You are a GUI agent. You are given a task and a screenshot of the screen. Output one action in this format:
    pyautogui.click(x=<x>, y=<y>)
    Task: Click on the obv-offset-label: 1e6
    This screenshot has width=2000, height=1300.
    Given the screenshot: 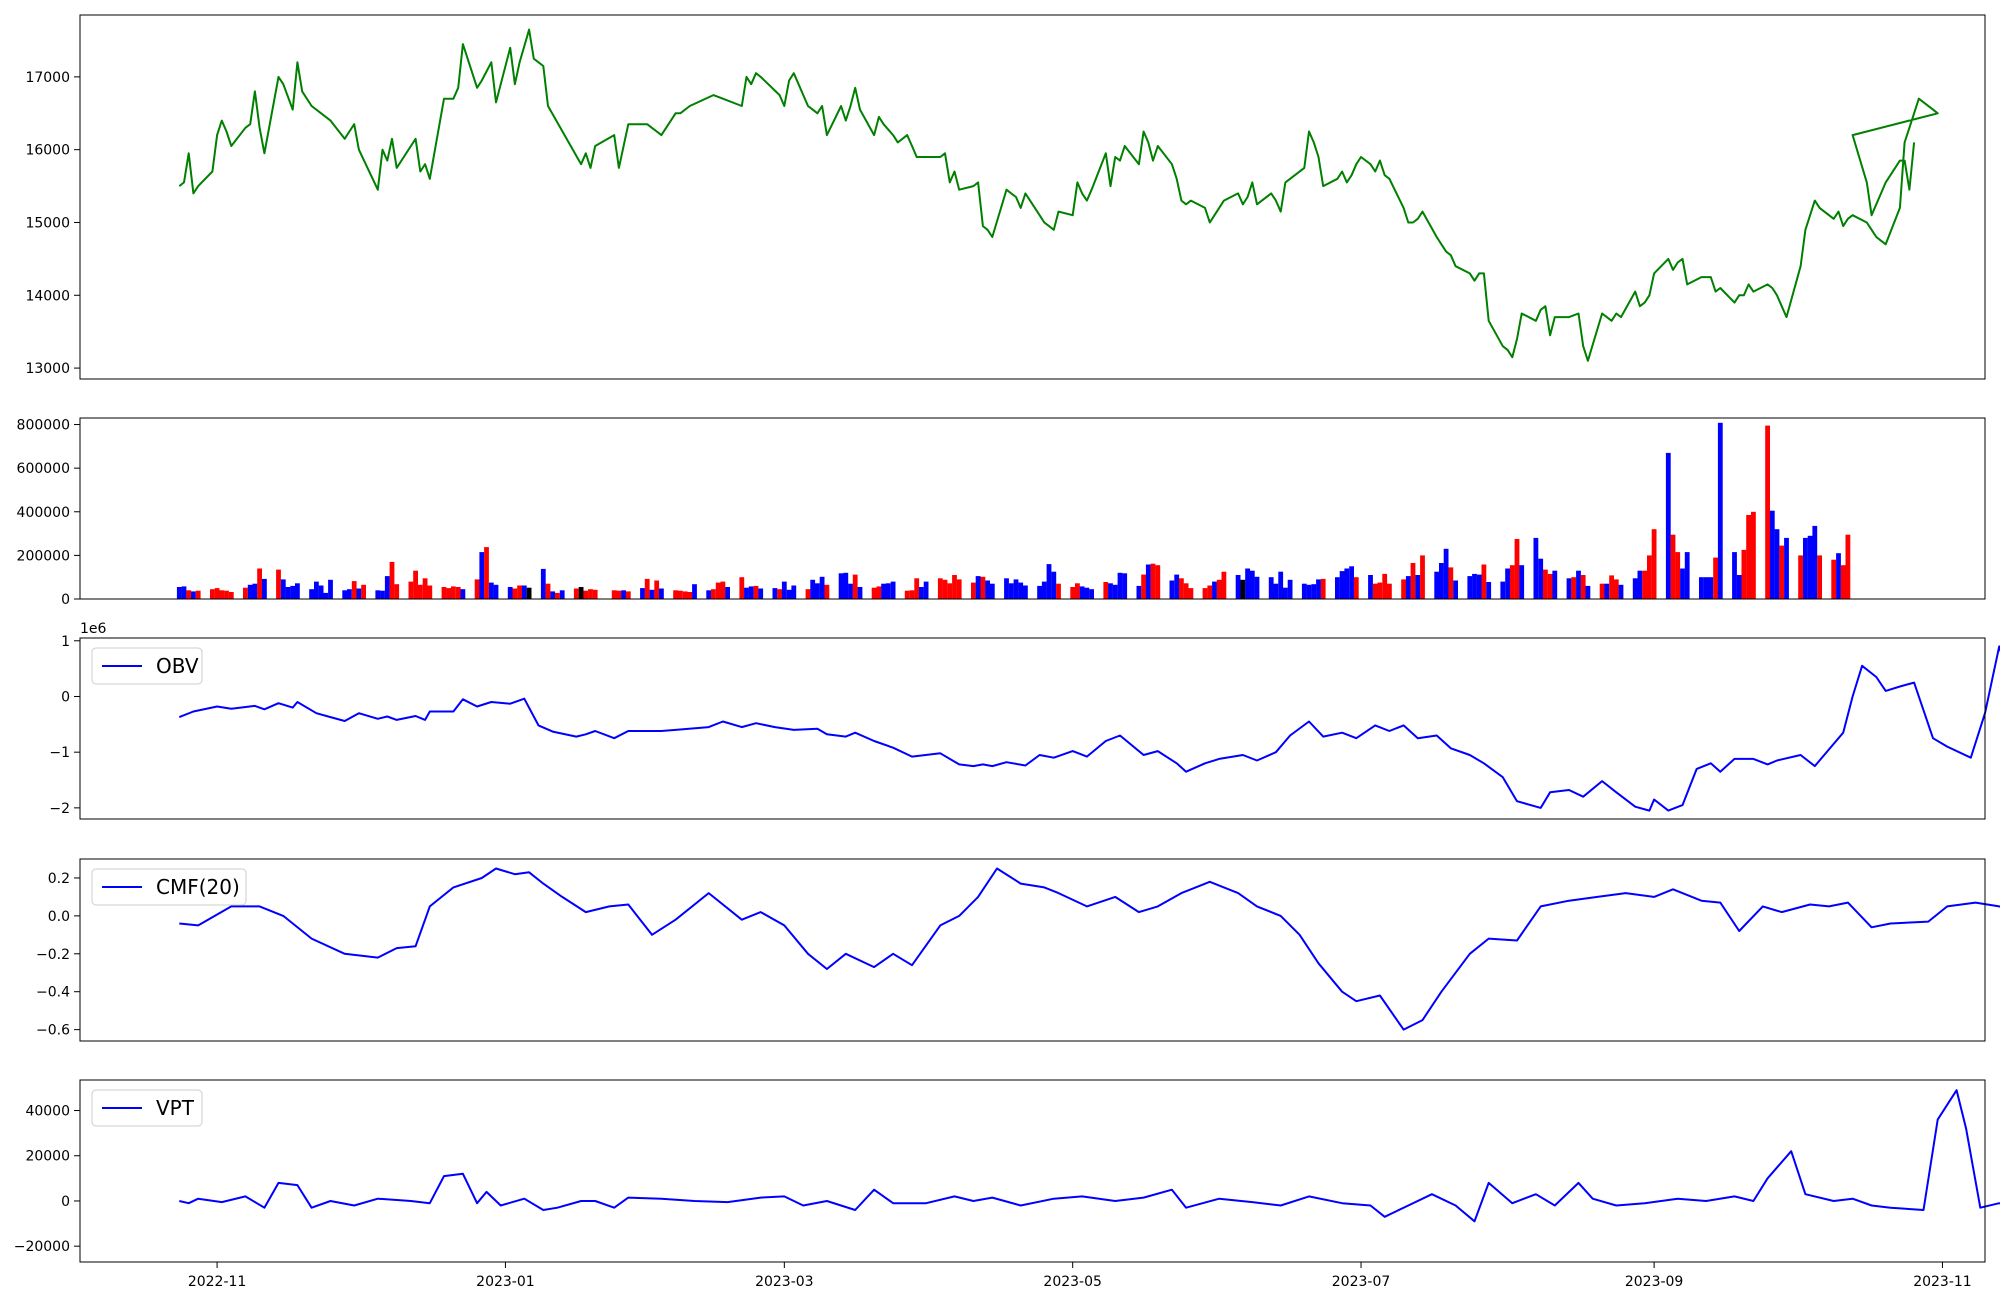 What is the action you would take?
    pyautogui.click(x=93, y=629)
    